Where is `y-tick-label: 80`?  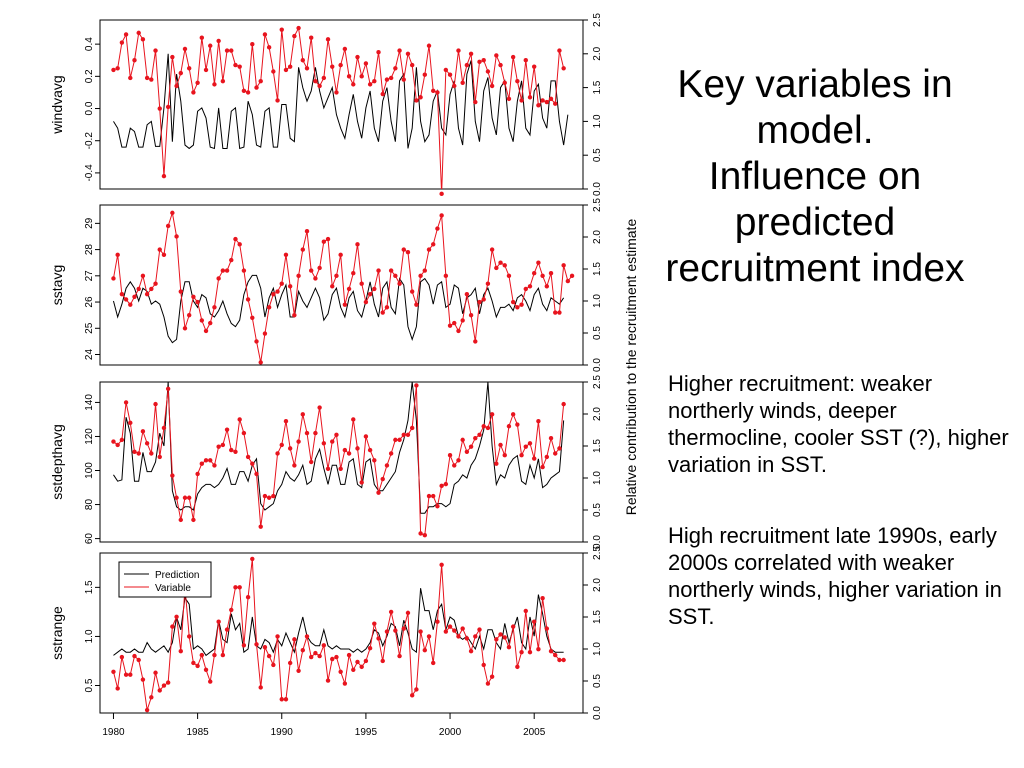
y-tick-label: 80 is located at coordinates (89, 505).